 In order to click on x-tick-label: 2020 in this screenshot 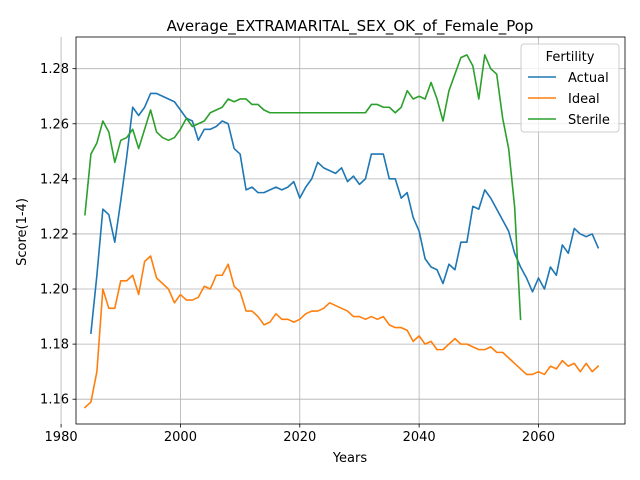, I will do `click(299, 437)`.